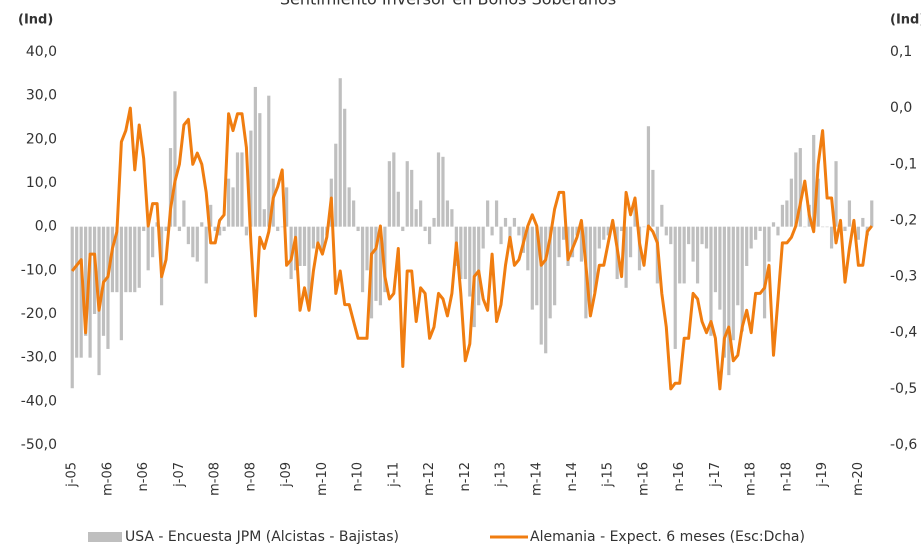 The width and height of the screenshot is (921, 546). What do you see at coordinates (822, 475) in the screenshot?
I see `x-tick-label: j-19` at bounding box center [822, 475].